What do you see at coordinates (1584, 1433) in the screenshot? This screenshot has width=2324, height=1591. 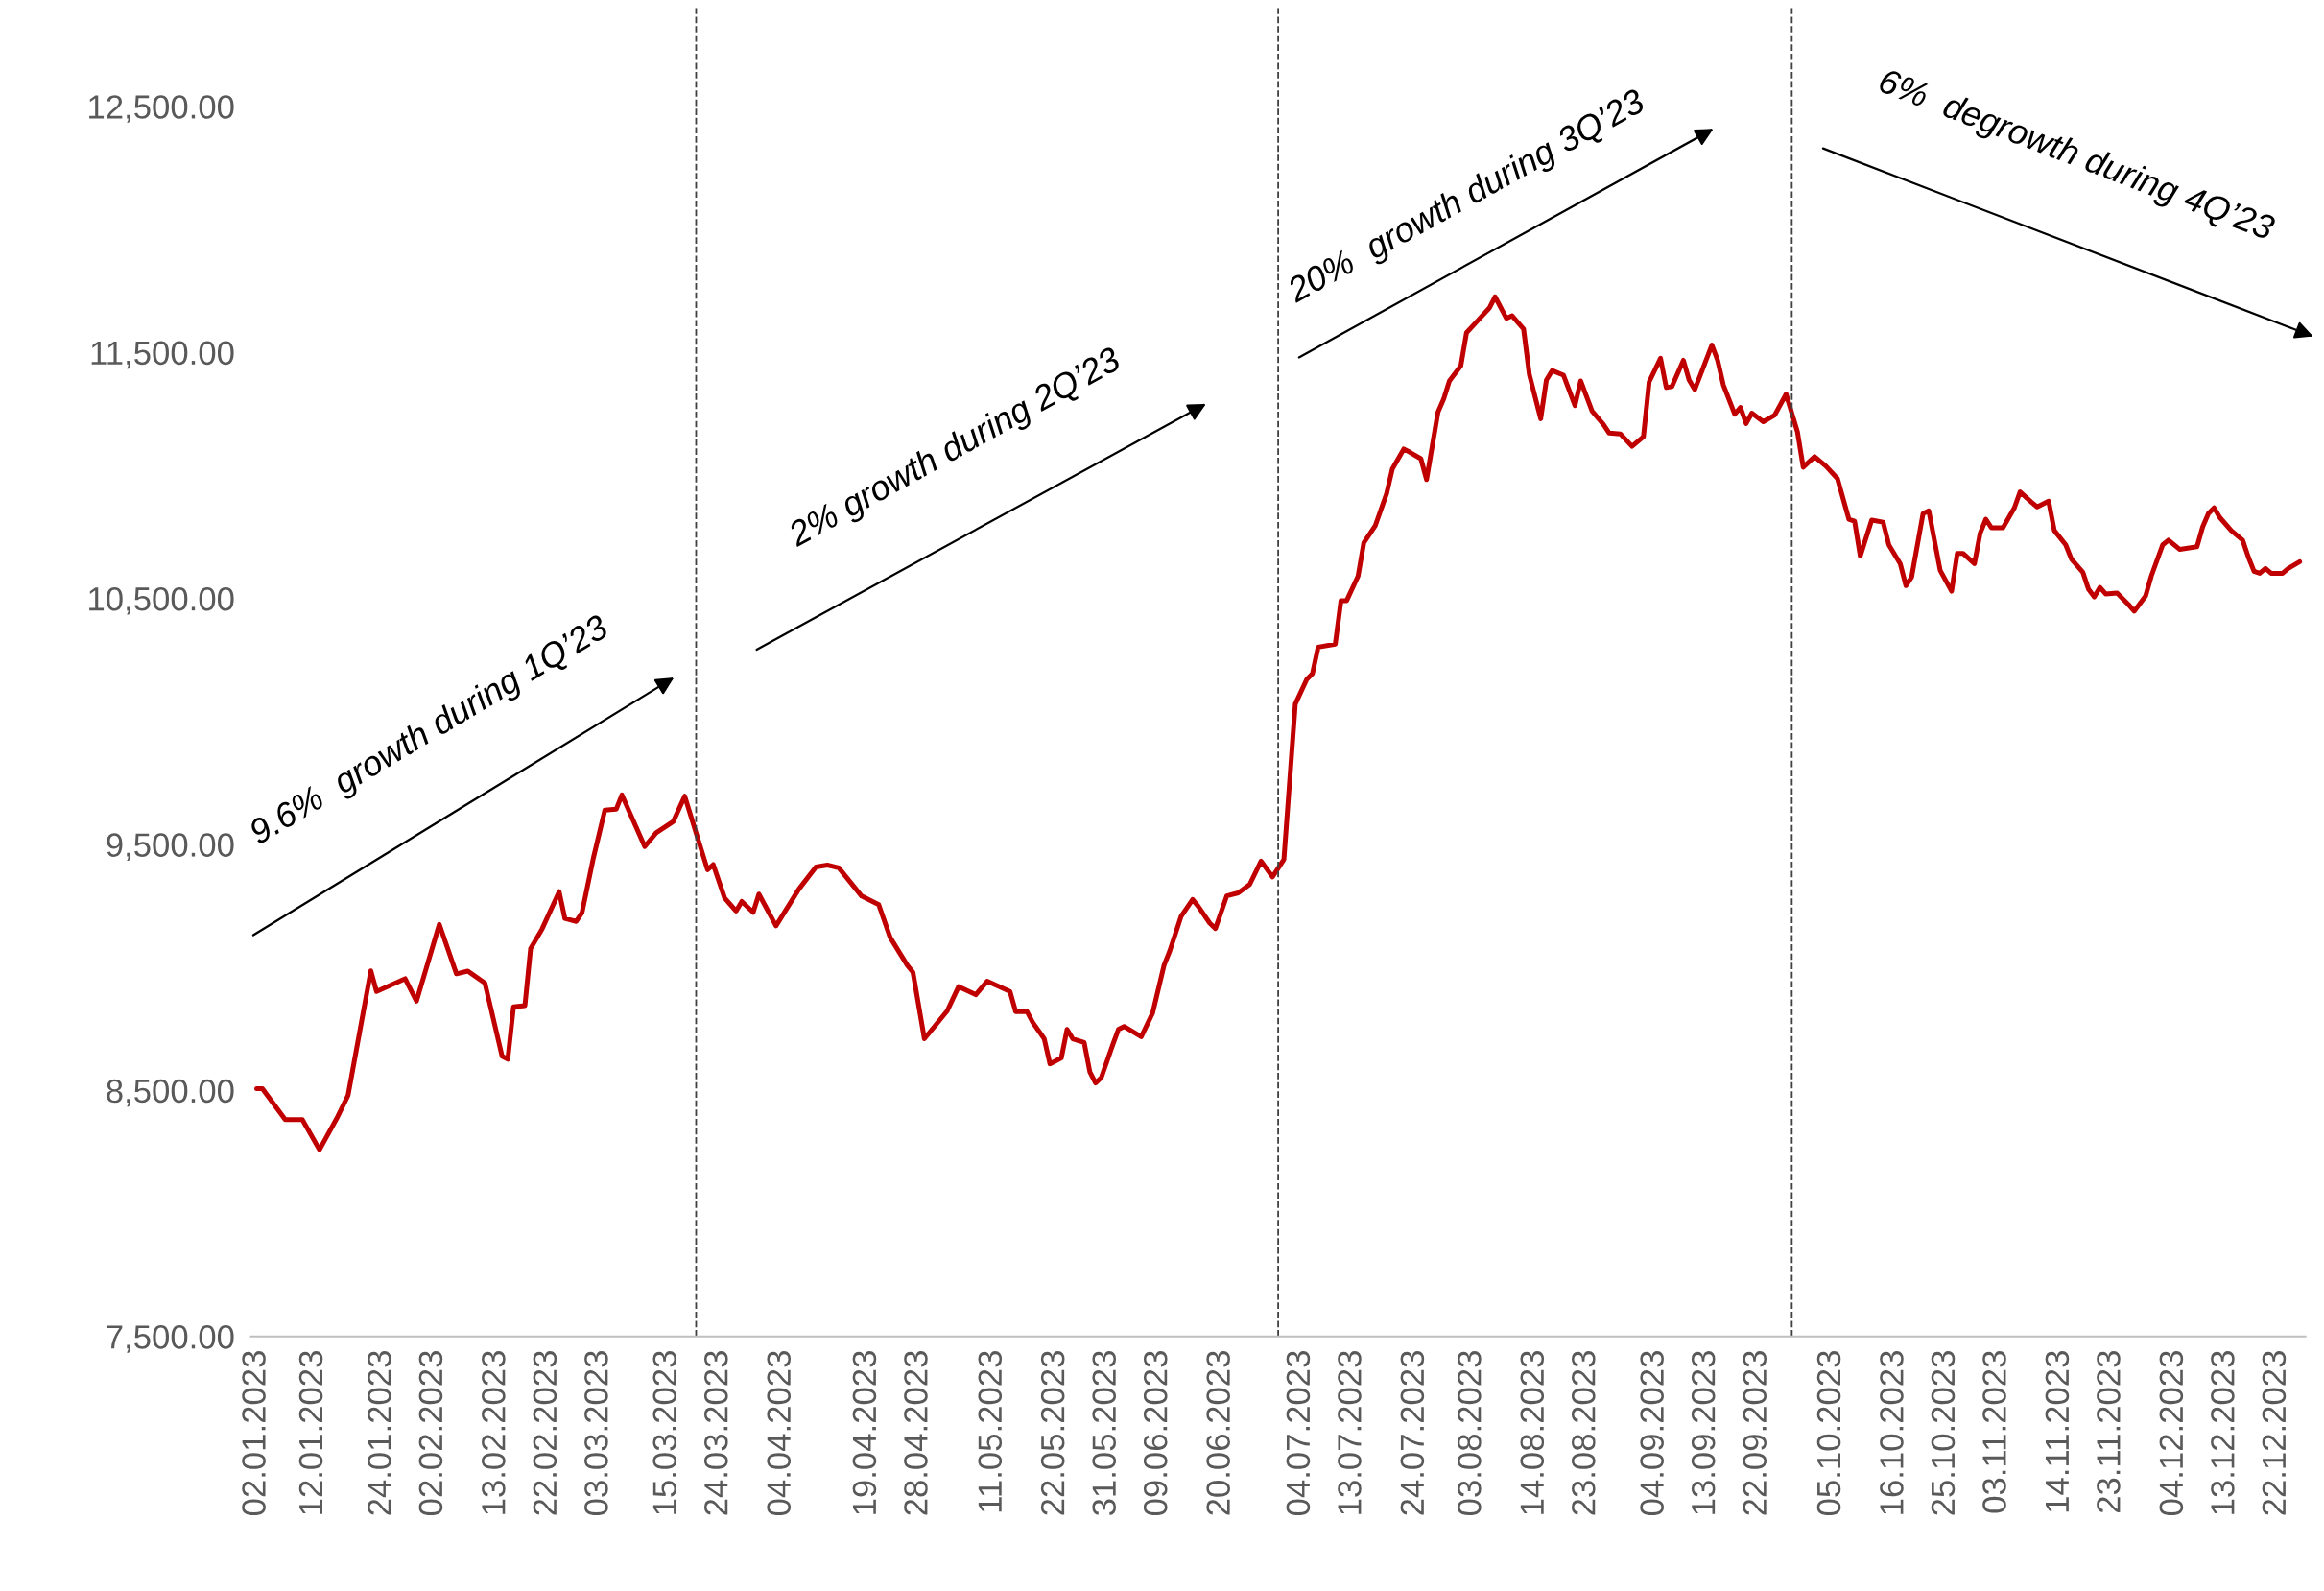 I see `x-tick-label: 23.08.2023` at bounding box center [1584, 1433].